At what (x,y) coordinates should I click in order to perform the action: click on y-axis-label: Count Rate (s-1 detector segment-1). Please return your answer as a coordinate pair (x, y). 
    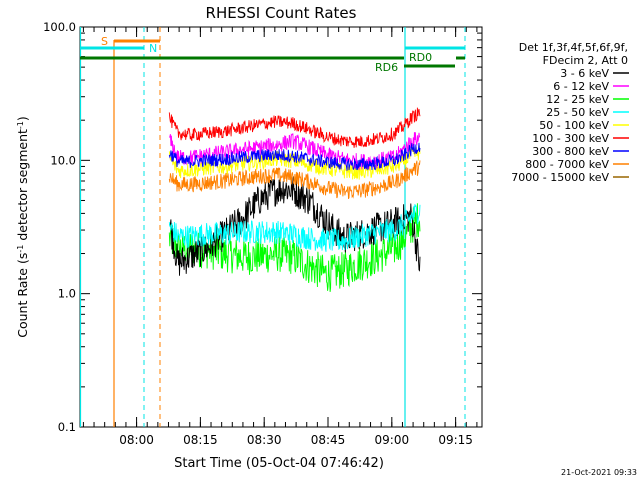
    Looking at the image, I should click on (22, 227).